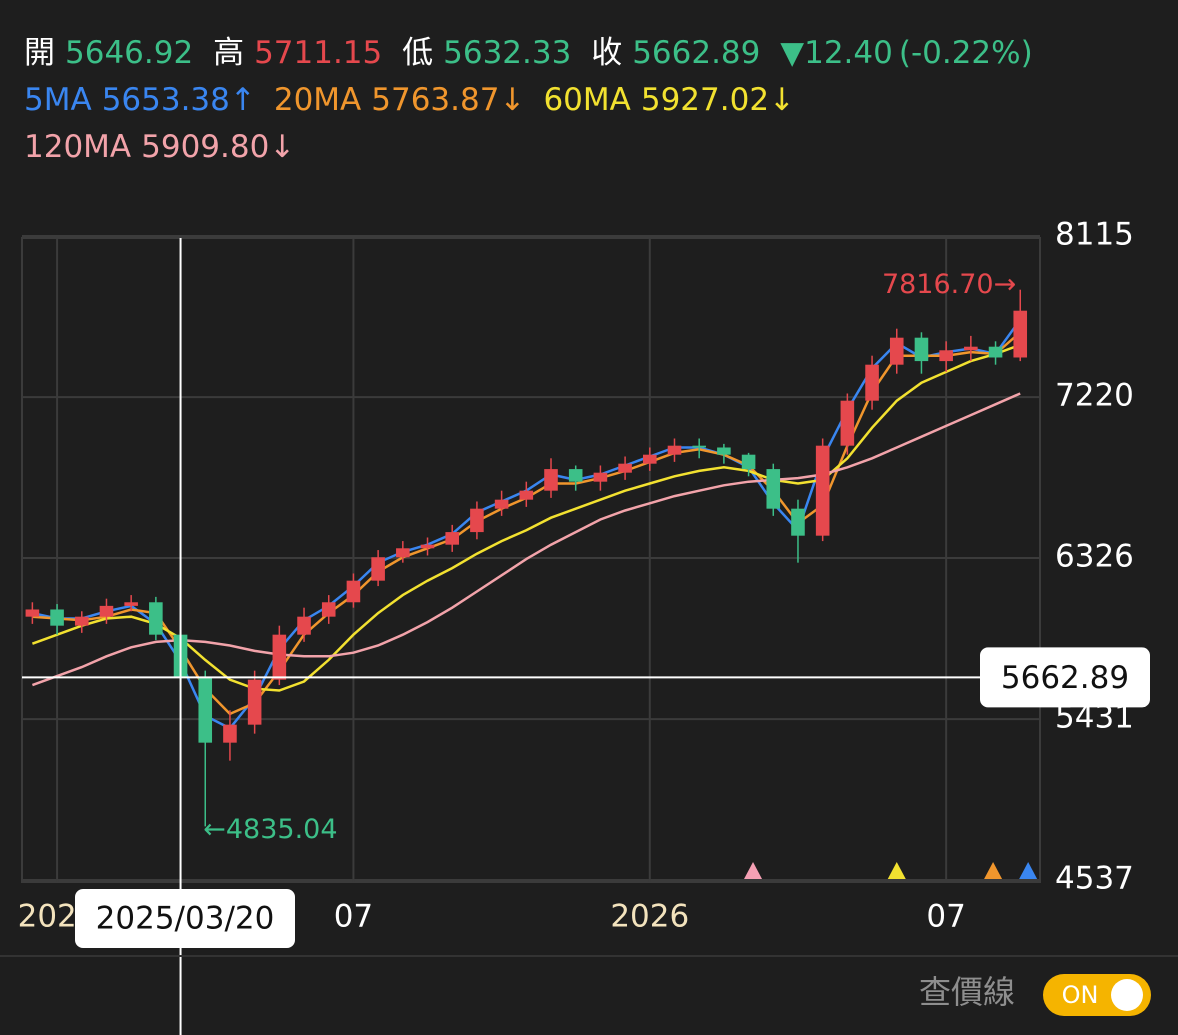 The height and width of the screenshot is (1035, 1178). I want to click on value: 5711.15, so click(318, 53).